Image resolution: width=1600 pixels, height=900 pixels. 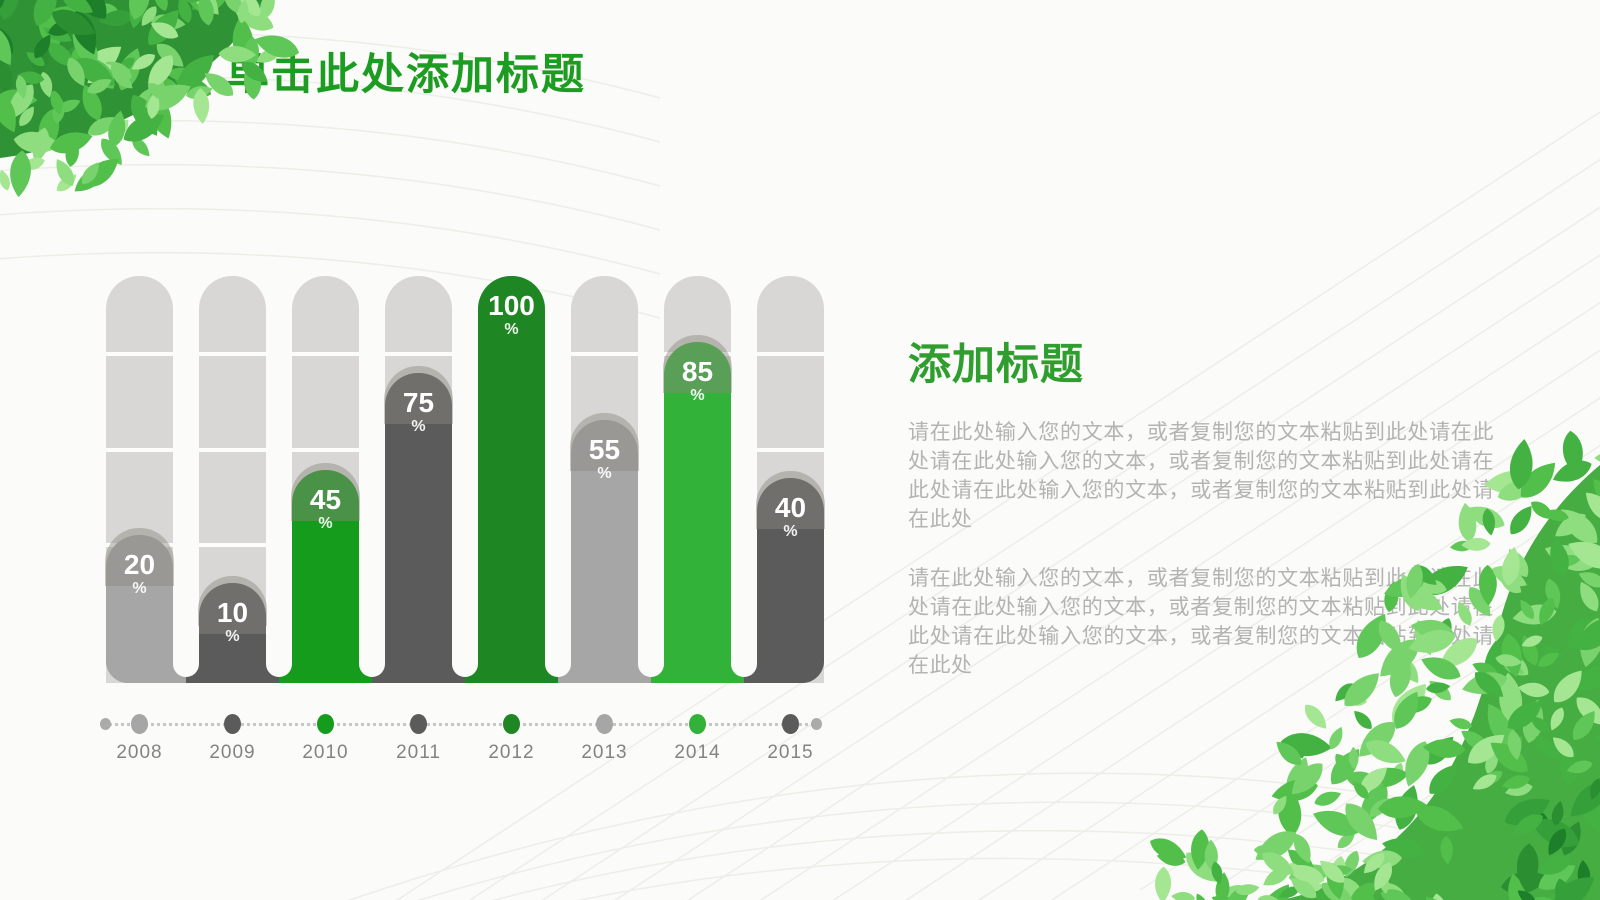 I want to click on bar-value-label-2015: 40%, so click(x=790, y=509).